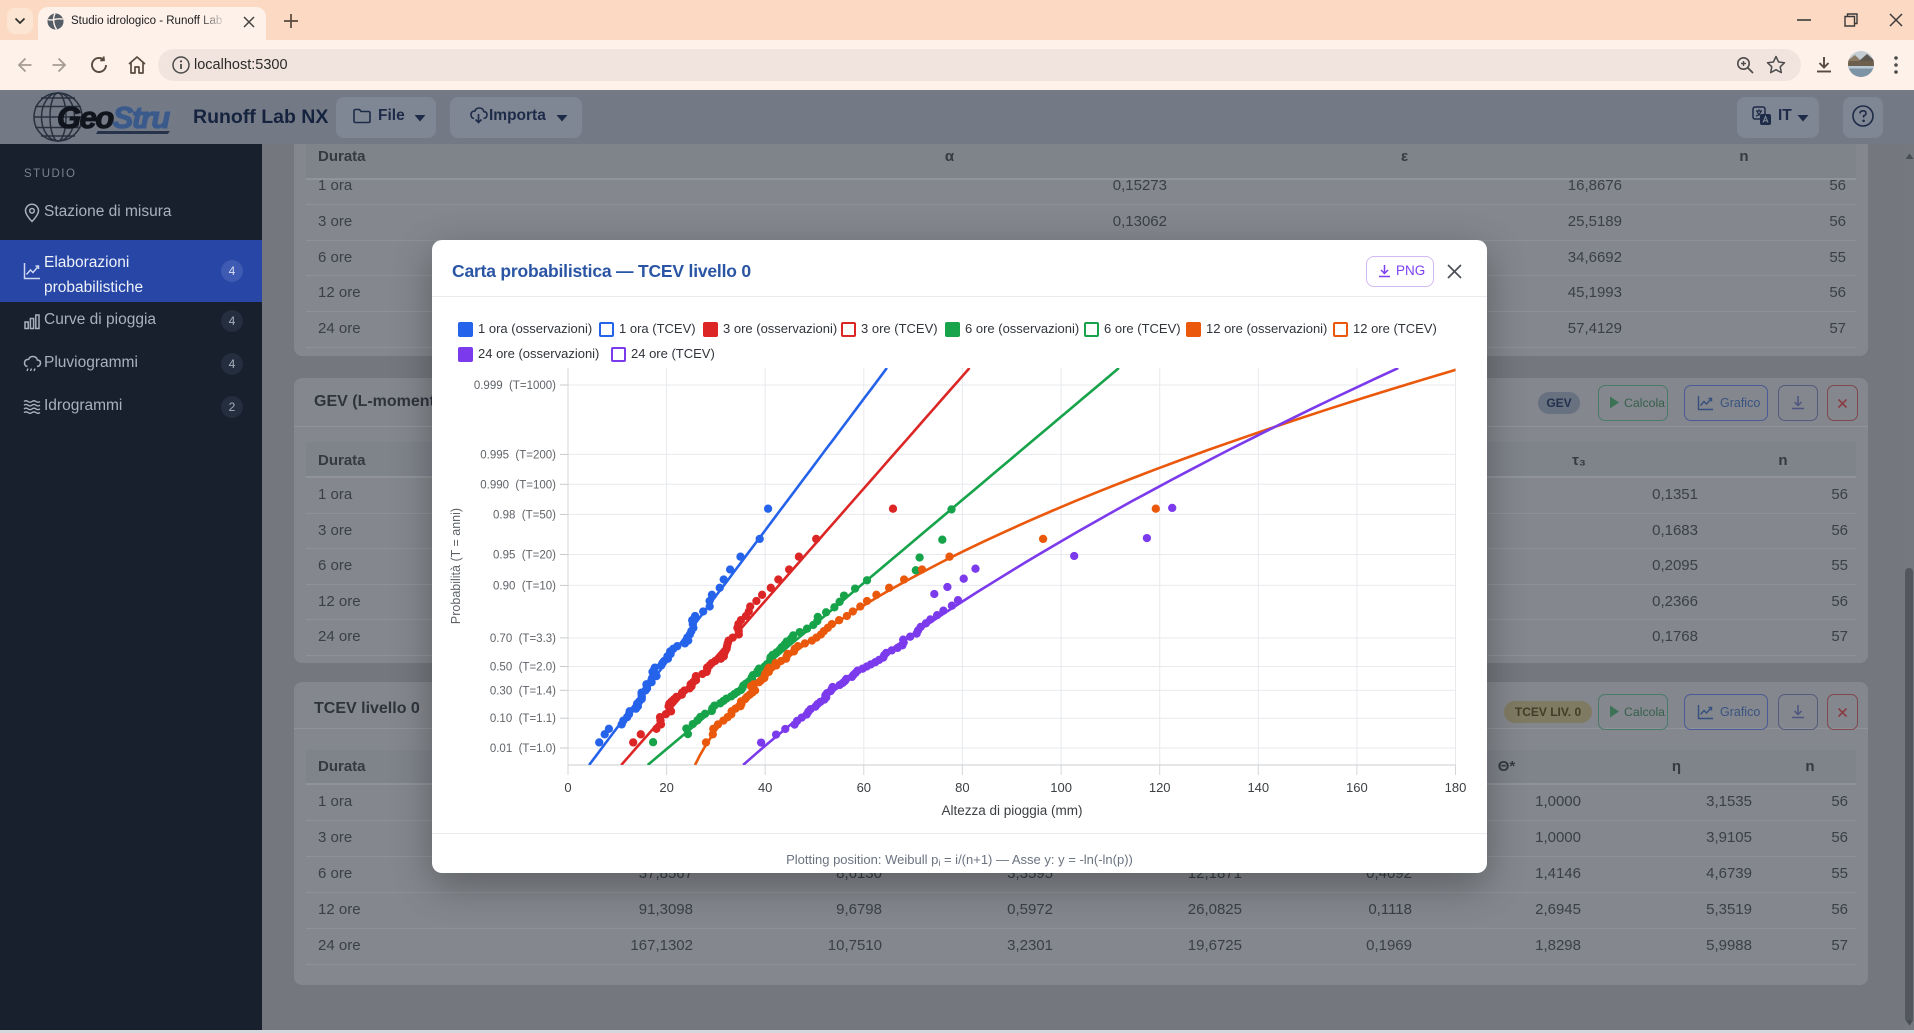  I want to click on svg-text: 120, so click(1160, 787).